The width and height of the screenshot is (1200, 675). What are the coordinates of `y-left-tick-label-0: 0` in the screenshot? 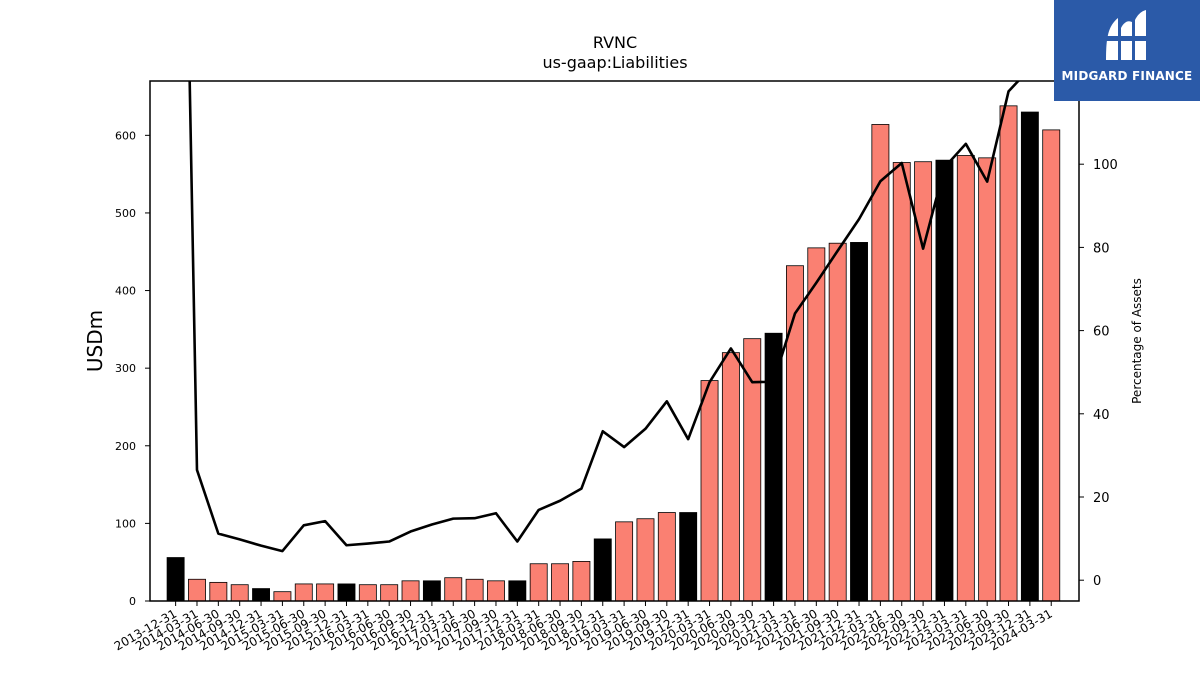 It's located at (132, 601).